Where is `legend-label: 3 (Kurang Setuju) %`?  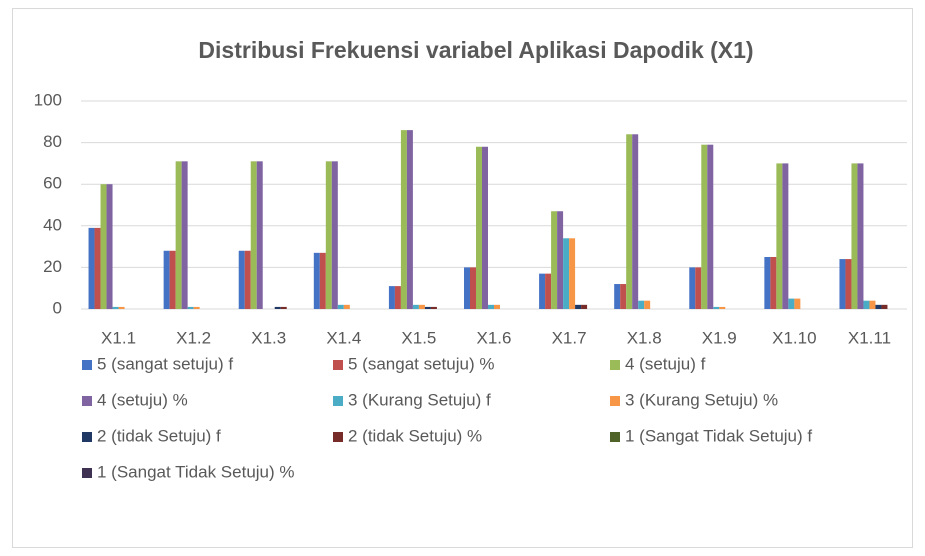
legend-label: 3 (Kurang Setuju) % is located at coordinates (701, 399).